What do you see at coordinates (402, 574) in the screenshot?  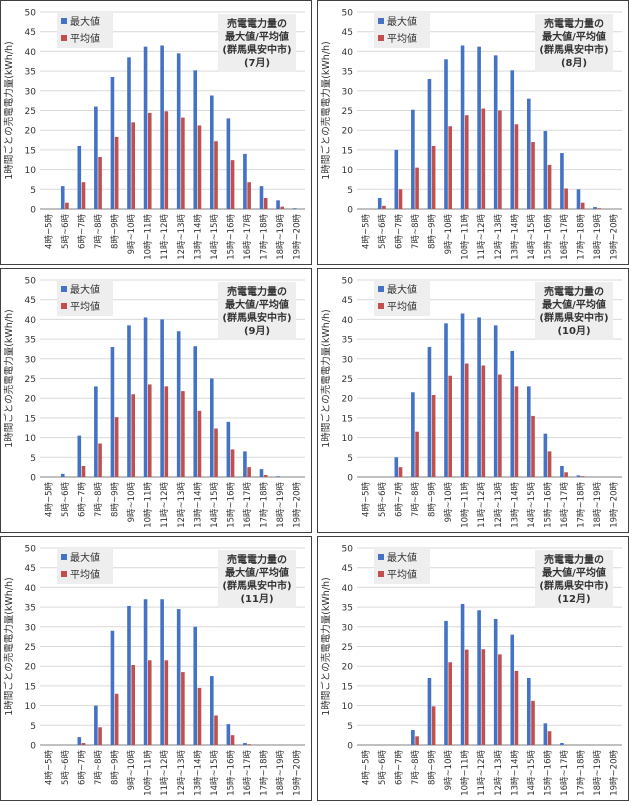 I see `legend-label-avg: 平均値` at bounding box center [402, 574].